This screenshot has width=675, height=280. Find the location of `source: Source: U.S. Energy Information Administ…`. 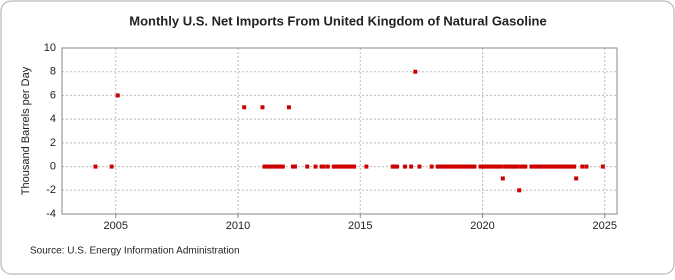

source: Source: U.S. Energy Information Administ… is located at coordinates (135, 251).